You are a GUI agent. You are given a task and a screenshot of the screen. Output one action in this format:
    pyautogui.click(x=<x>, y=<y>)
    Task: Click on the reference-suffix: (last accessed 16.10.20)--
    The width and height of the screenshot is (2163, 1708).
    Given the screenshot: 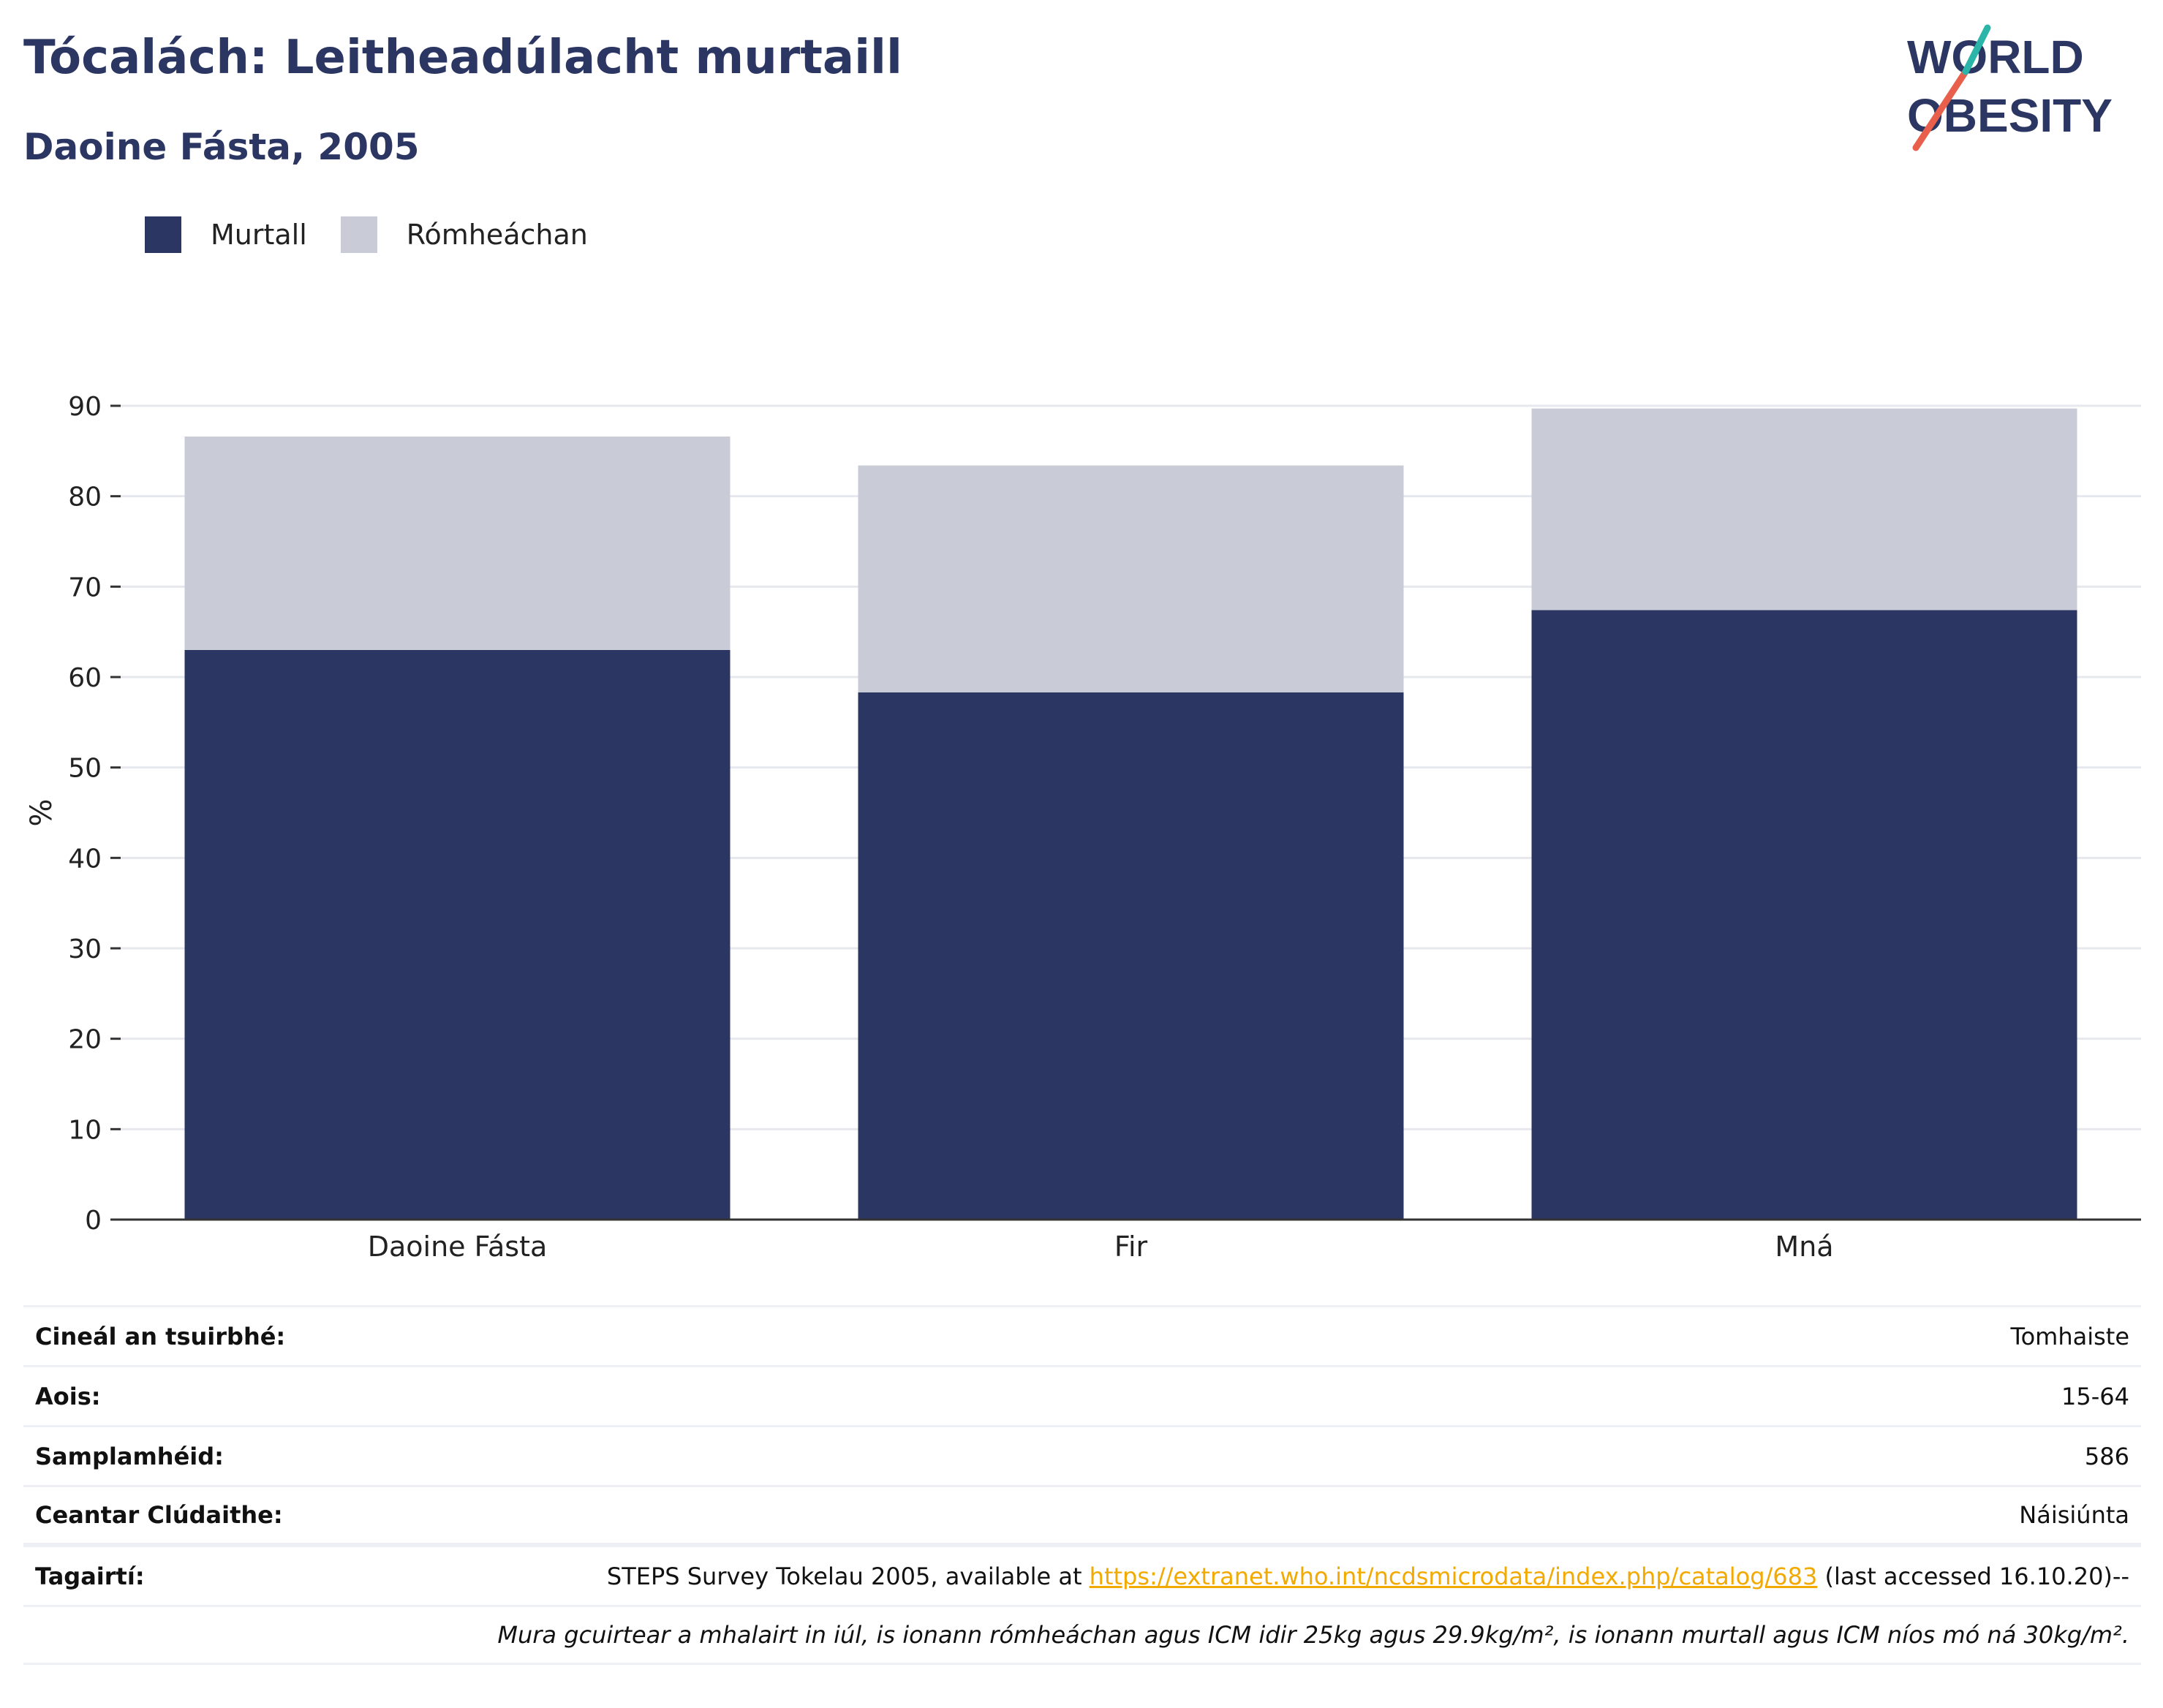 What is the action you would take?
    pyautogui.click(x=1973, y=1576)
    